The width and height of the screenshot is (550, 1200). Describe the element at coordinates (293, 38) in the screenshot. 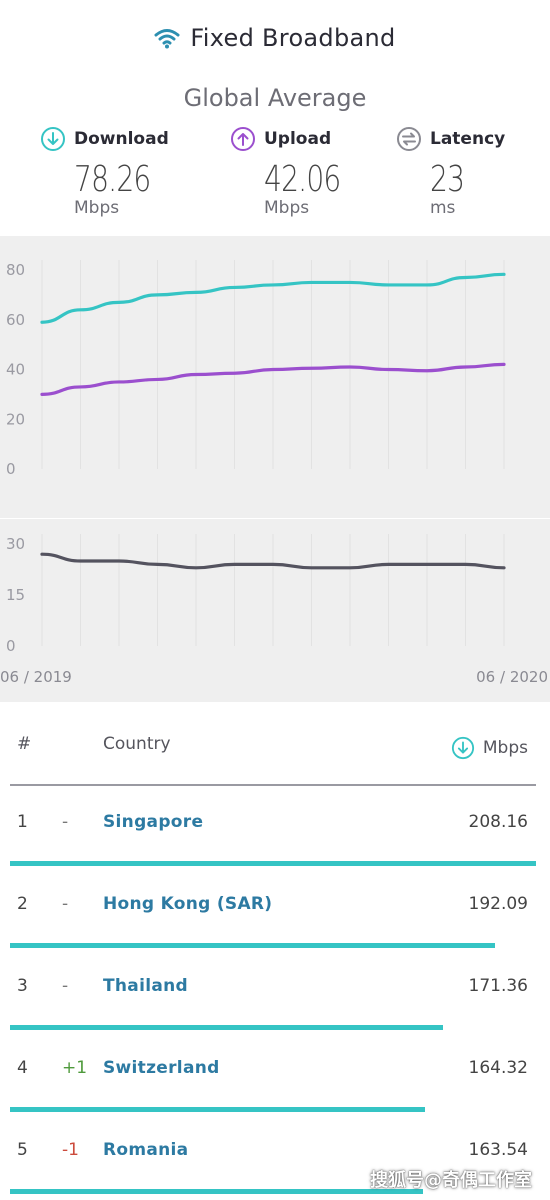

I see `page-title: Fixed Broadband` at that location.